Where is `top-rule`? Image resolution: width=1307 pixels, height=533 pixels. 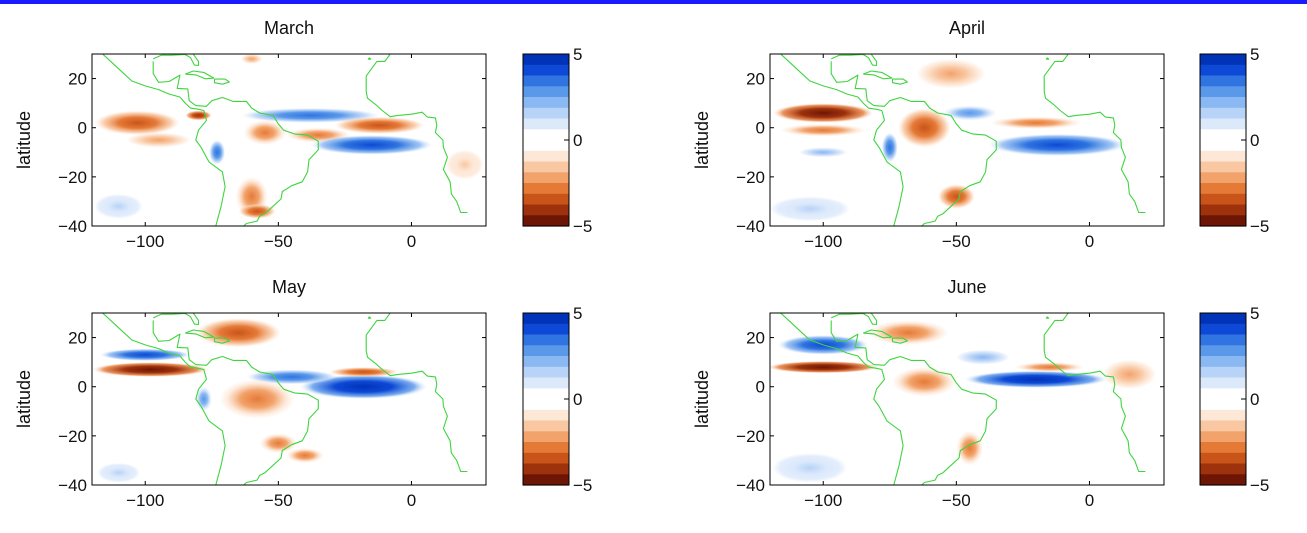
top-rule is located at coordinates (653, 2).